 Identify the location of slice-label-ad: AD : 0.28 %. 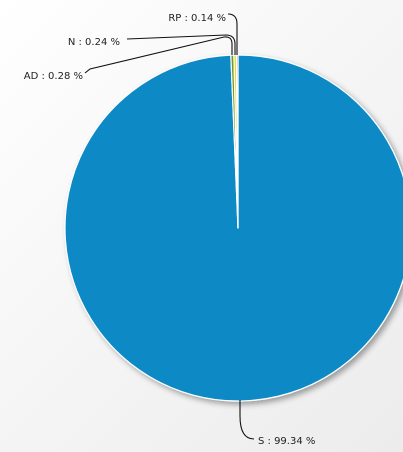
(53, 76).